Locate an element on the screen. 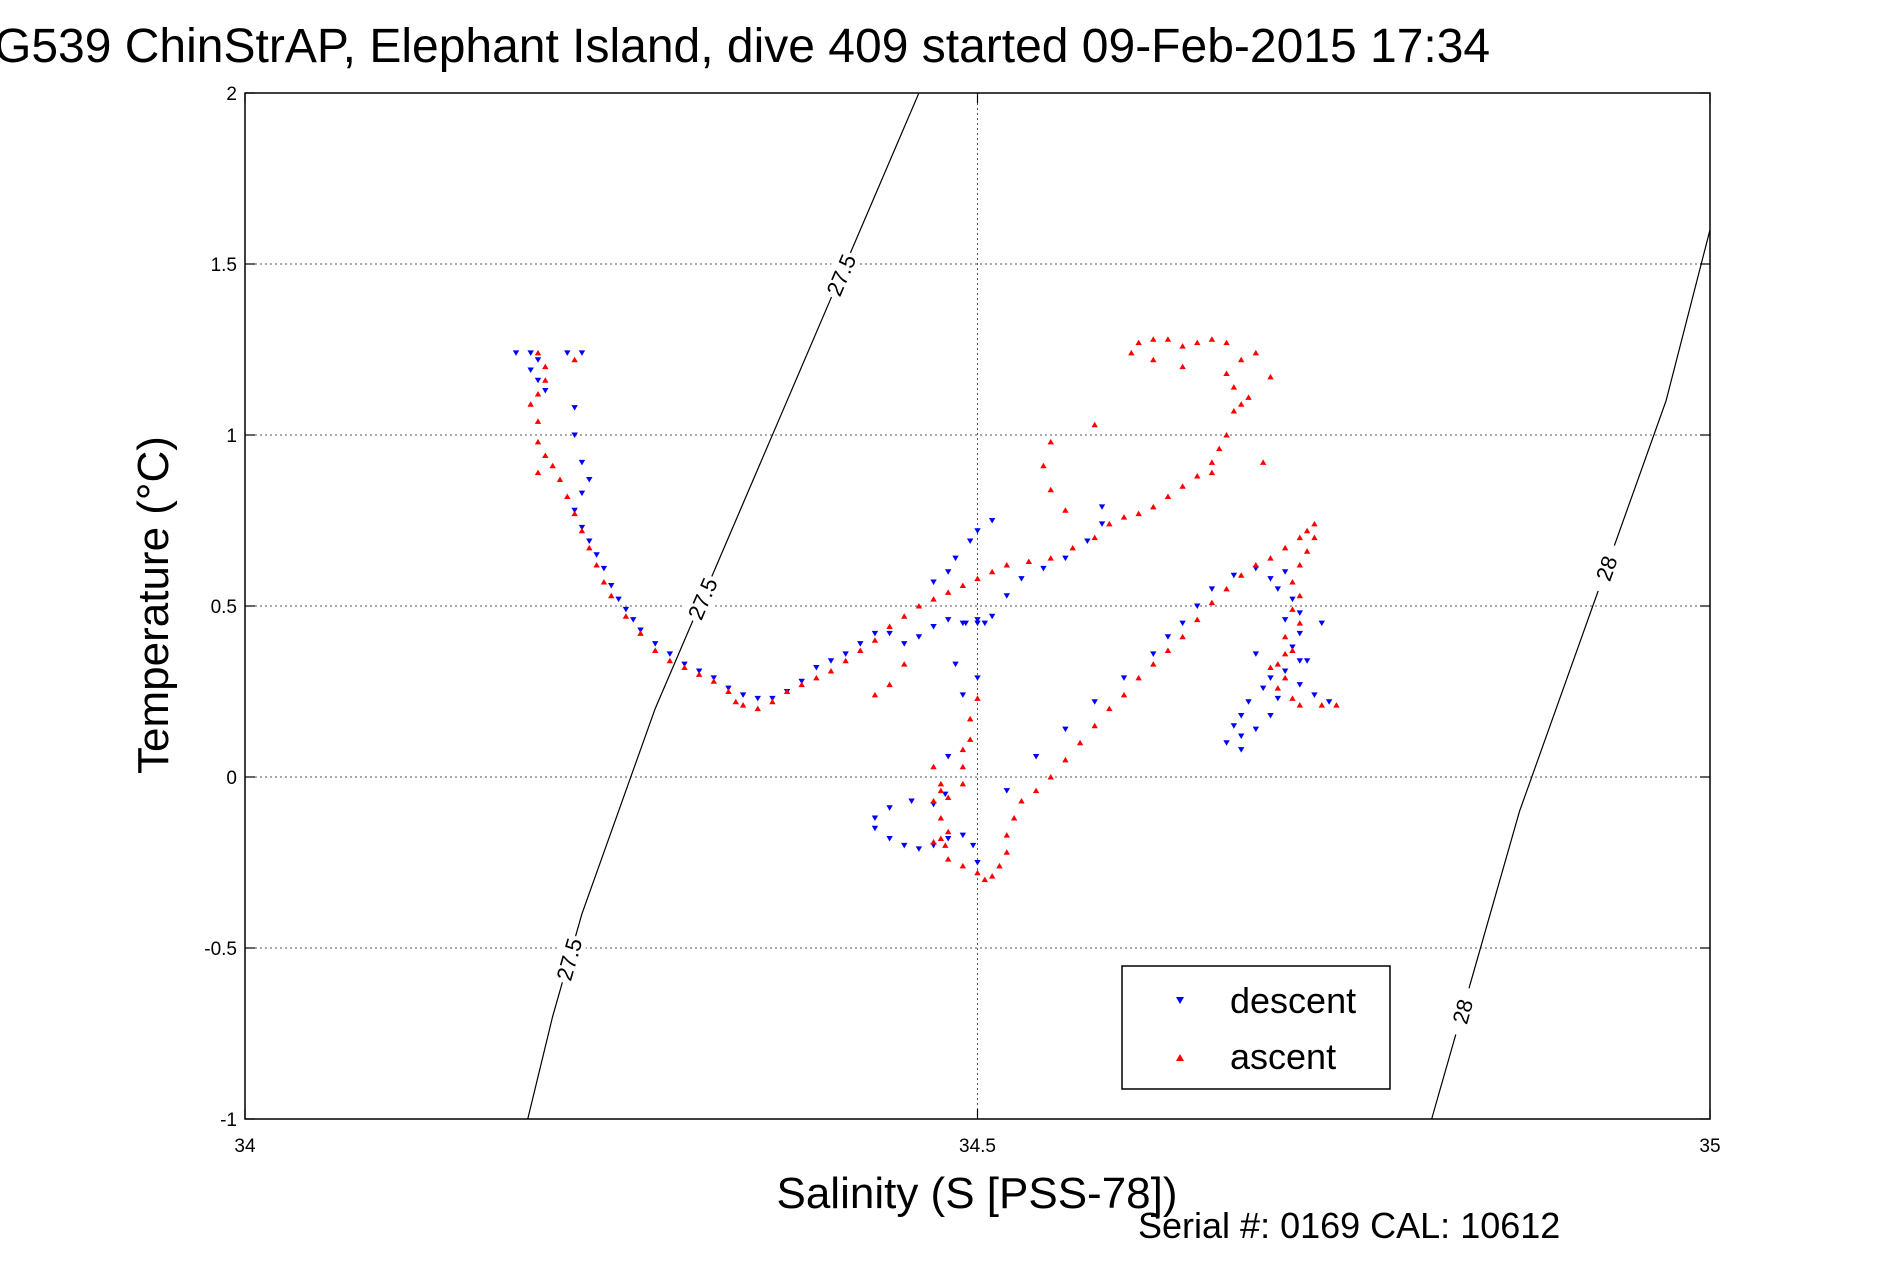 The image size is (1891, 1262). x-tick-label: 34.5 is located at coordinates (977, 1146).